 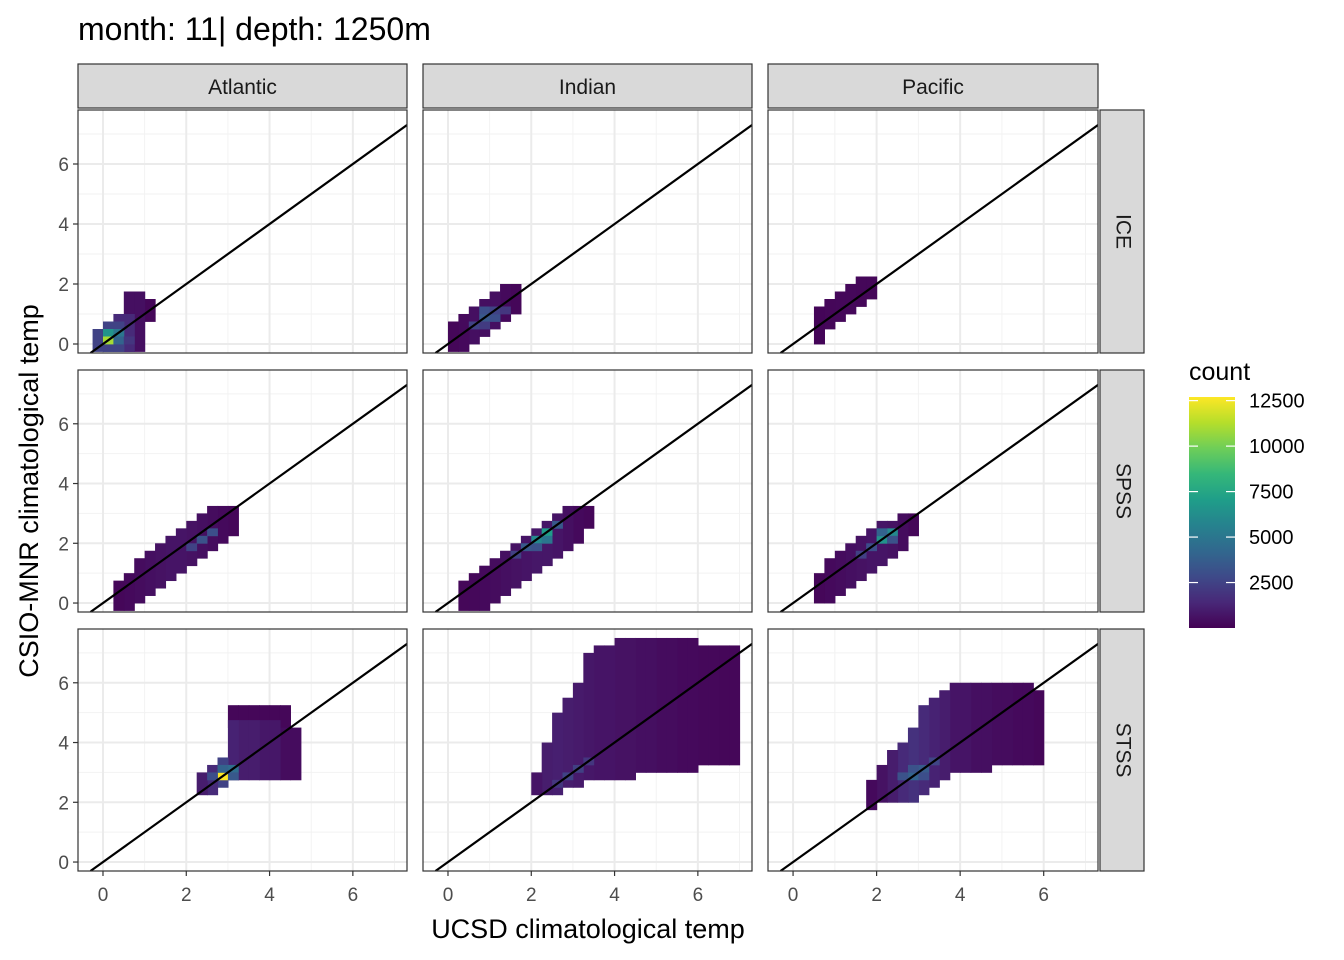 I want to click on legend-break-label: 10000, so click(x=1277, y=447).